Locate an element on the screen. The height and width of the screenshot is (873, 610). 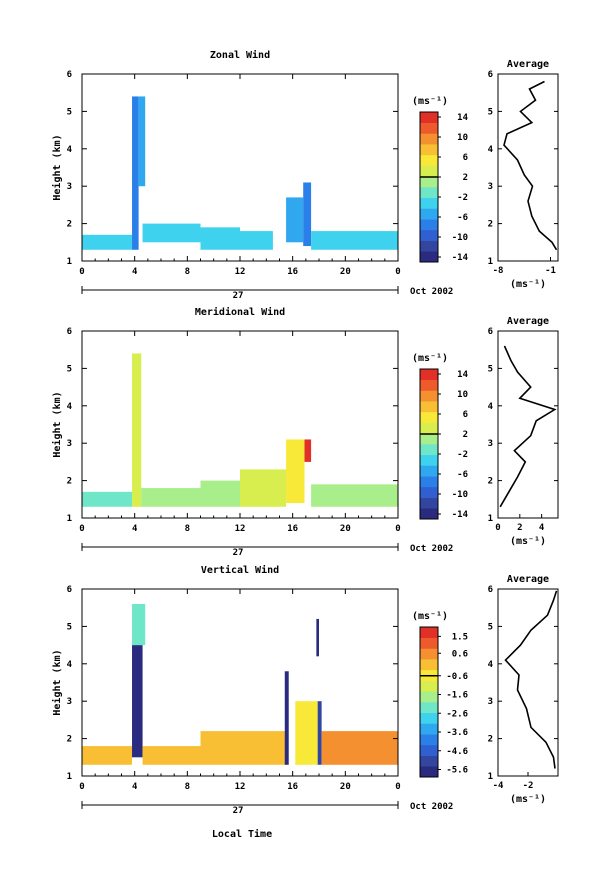
date-day-label: 27 is located at coordinates (238, 553).